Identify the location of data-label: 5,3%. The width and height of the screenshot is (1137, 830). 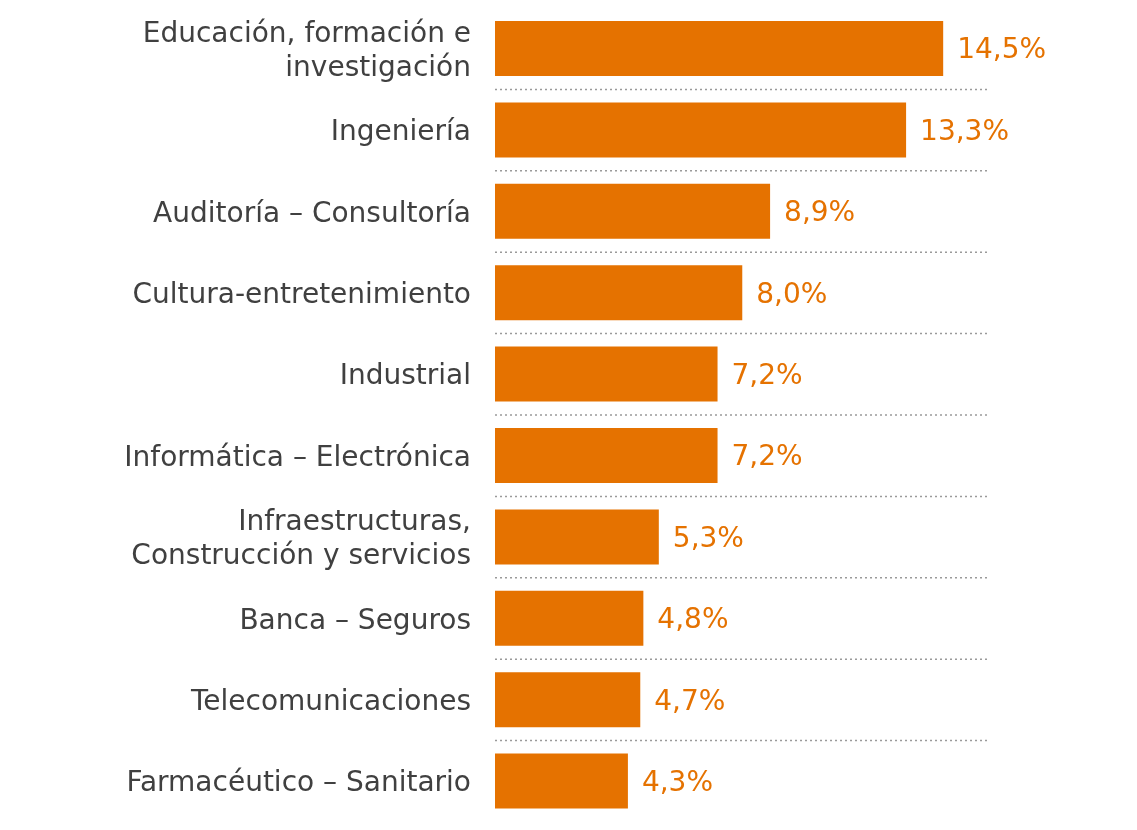
(708, 537).